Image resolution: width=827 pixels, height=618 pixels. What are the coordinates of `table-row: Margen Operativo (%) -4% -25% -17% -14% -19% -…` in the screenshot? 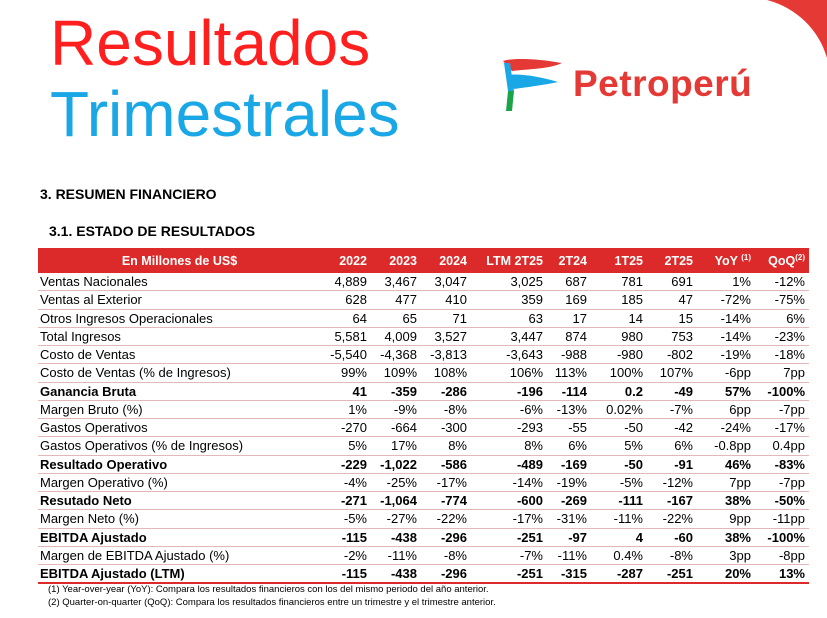 It's located at (423, 483).